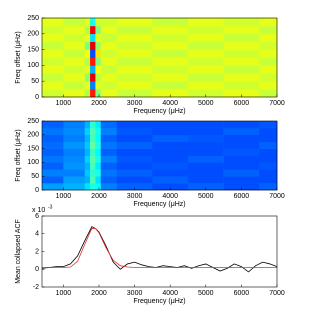 This screenshot has height=324, width=320. I want to click on x-tick-label: 6000, so click(242, 103).